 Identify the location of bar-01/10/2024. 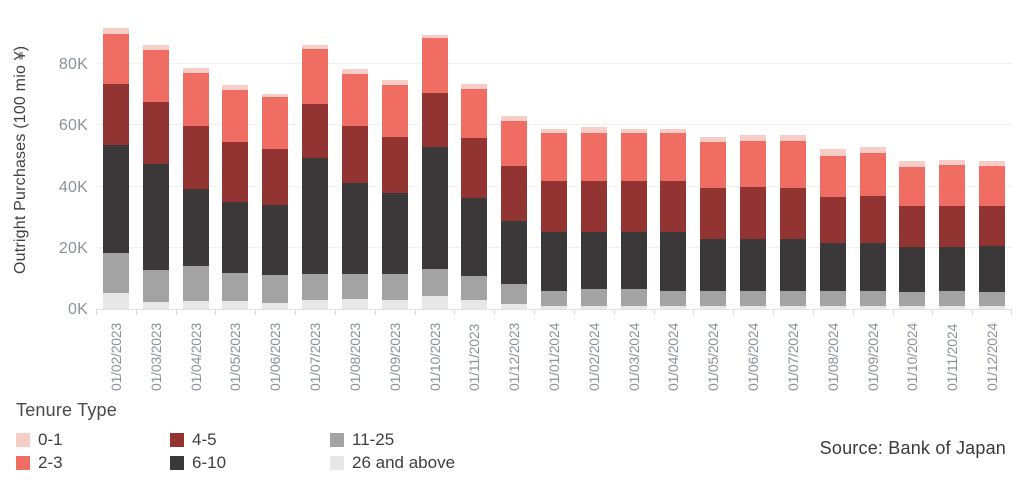
(912, 235).